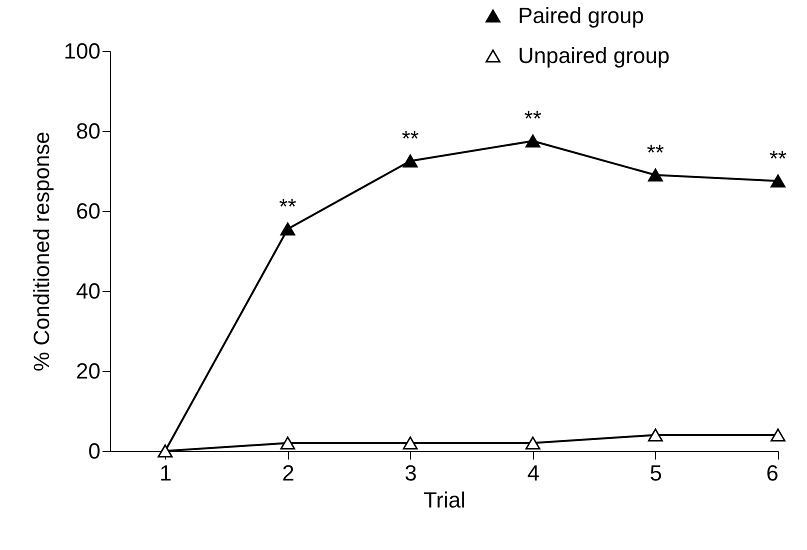 This screenshot has height=550, width=807. I want to click on x-tick-label: 1, so click(166, 473).